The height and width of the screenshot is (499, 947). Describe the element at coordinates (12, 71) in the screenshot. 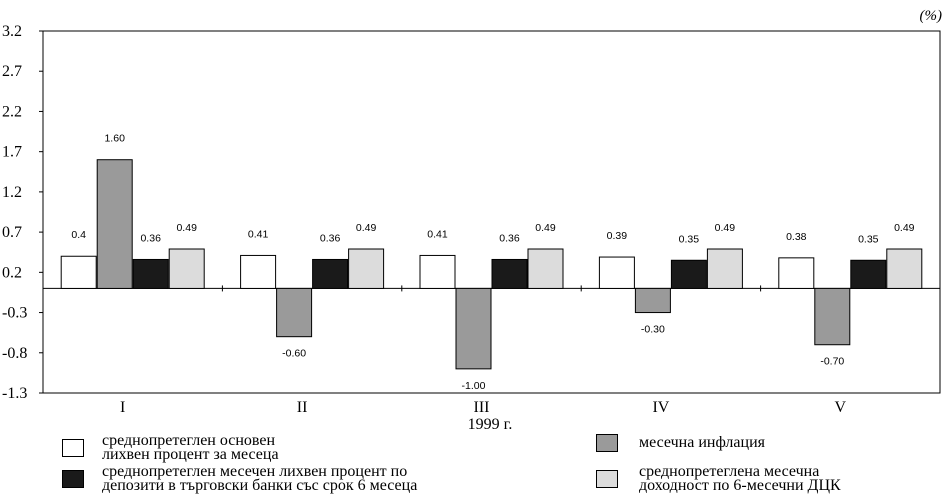

I see `y-tick-label: 2.7` at that location.